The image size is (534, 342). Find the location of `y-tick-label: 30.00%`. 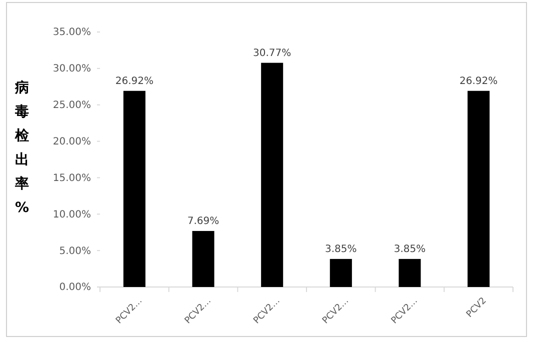

y-tick-label: 30.00% is located at coordinates (71, 69).